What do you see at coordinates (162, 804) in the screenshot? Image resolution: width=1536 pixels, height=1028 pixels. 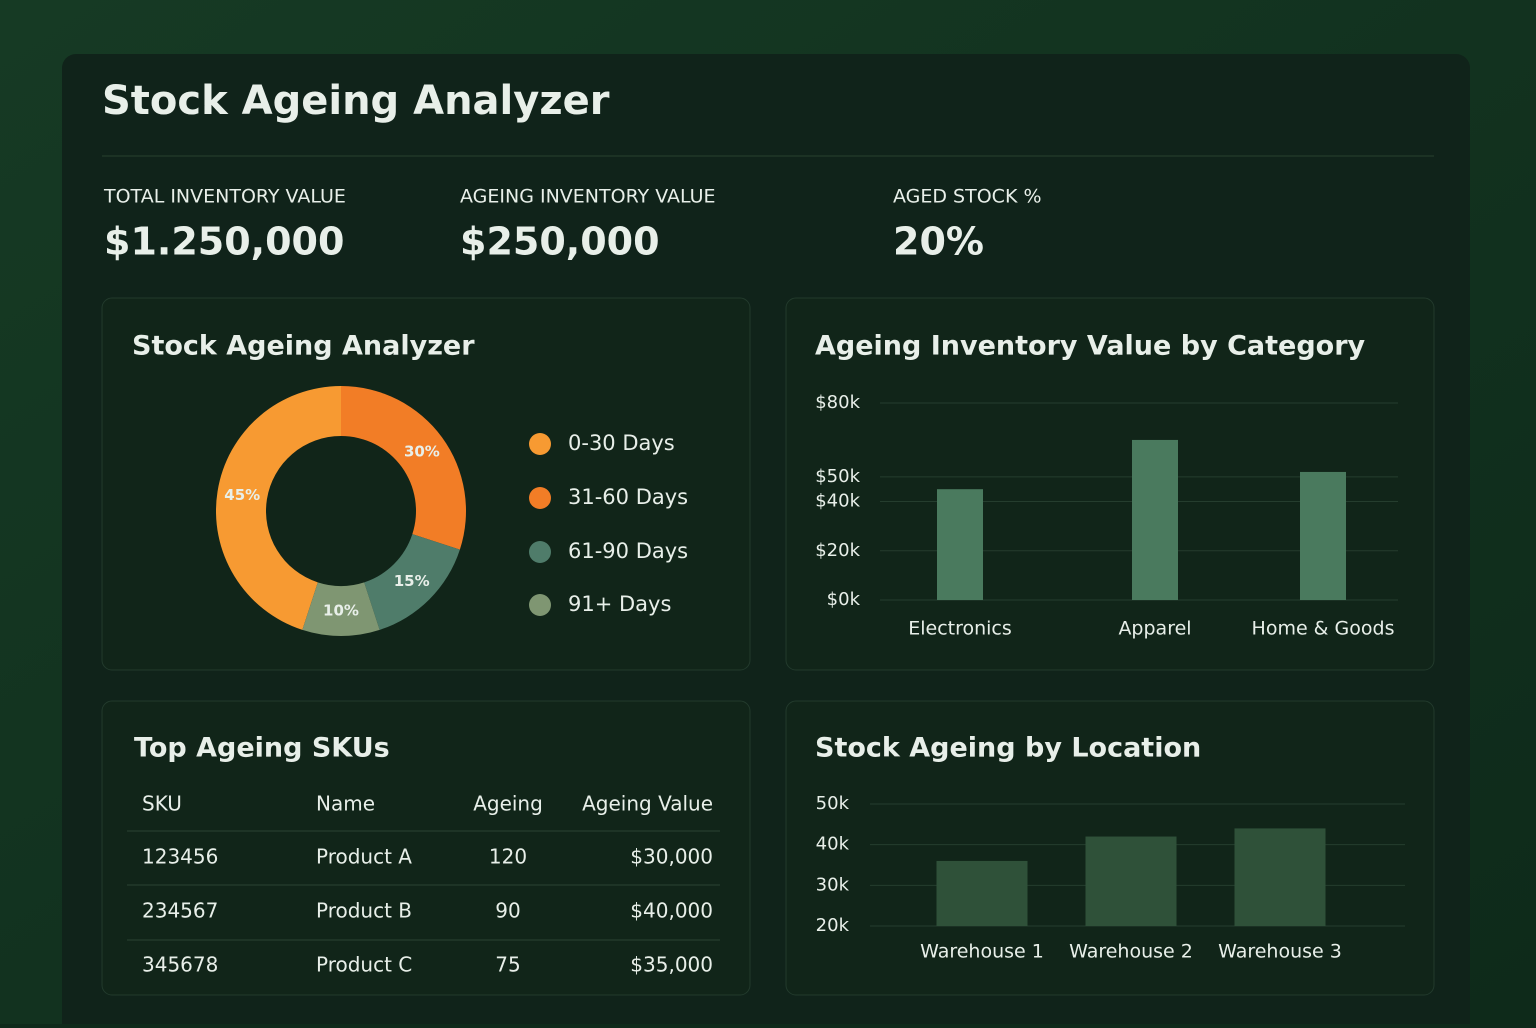 I see `table-header: SKU` at bounding box center [162, 804].